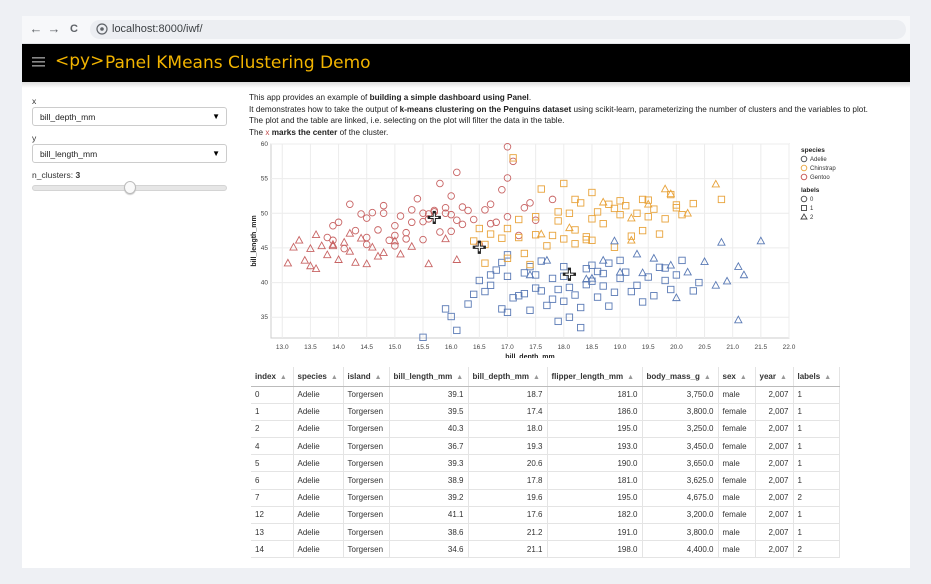 This screenshot has width=931, height=584. I want to click on x-tick-label: 17.0, so click(507, 347).